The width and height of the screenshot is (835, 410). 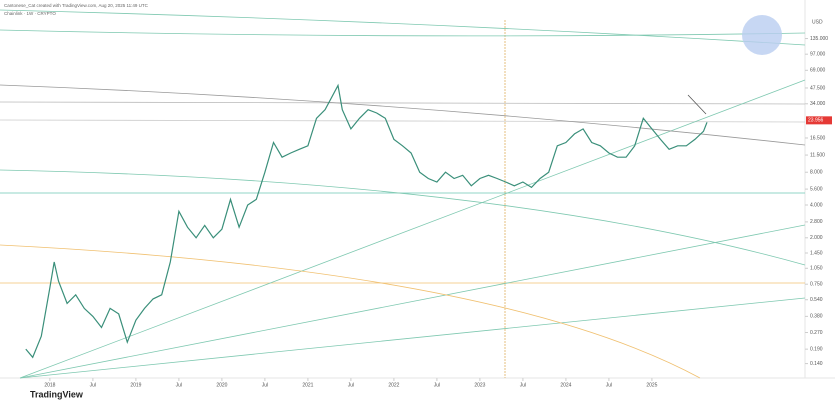 What do you see at coordinates (817, 155) in the screenshot?
I see `y-tick-label: 11.500` at bounding box center [817, 155].